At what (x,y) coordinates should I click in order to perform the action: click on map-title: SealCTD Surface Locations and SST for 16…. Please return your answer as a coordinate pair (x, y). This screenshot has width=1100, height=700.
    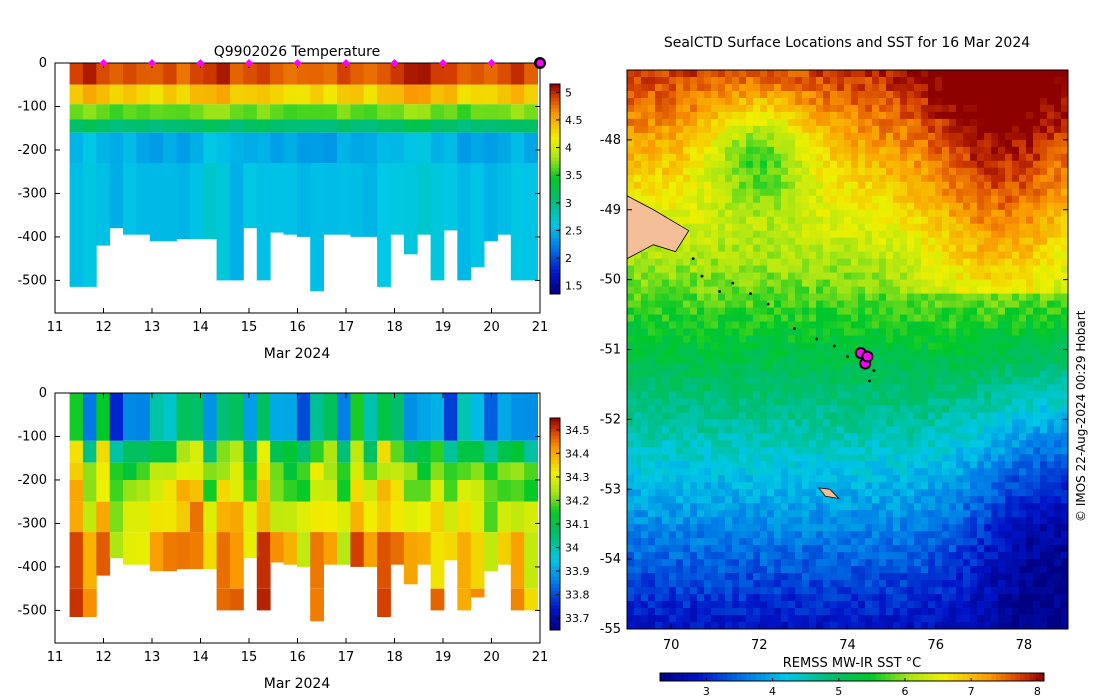
    Looking at the image, I should click on (847, 43).